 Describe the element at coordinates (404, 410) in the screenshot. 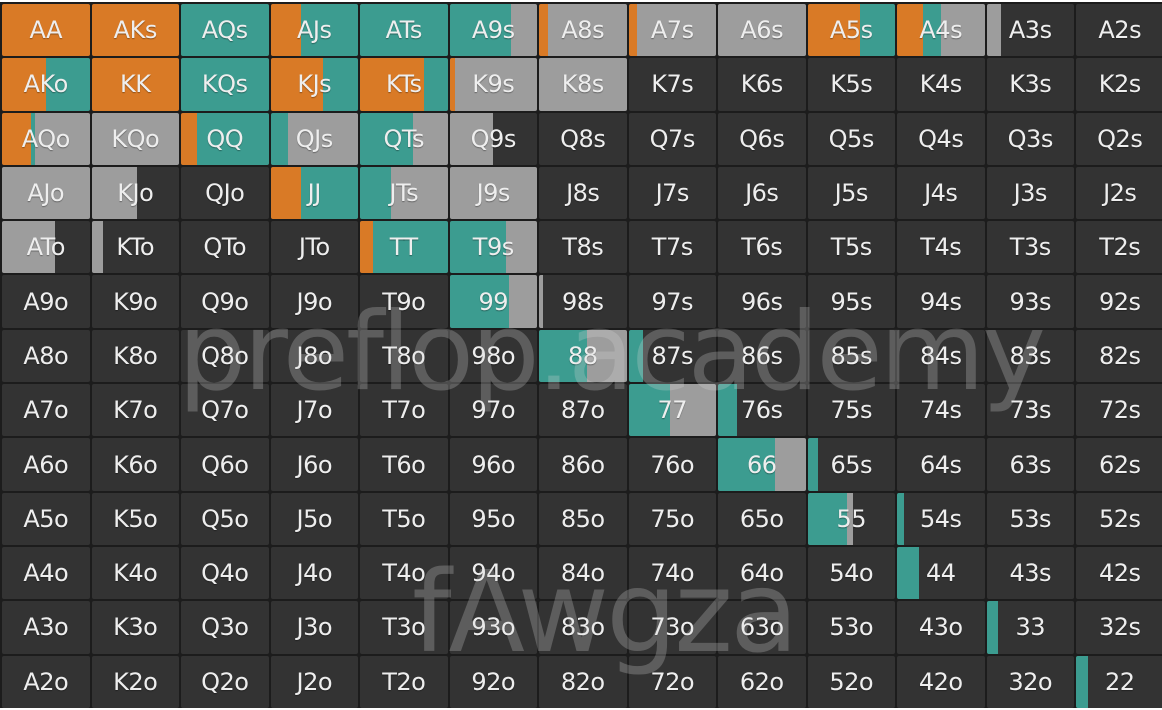

I see `hand-cell-T7o: T7o` at that location.